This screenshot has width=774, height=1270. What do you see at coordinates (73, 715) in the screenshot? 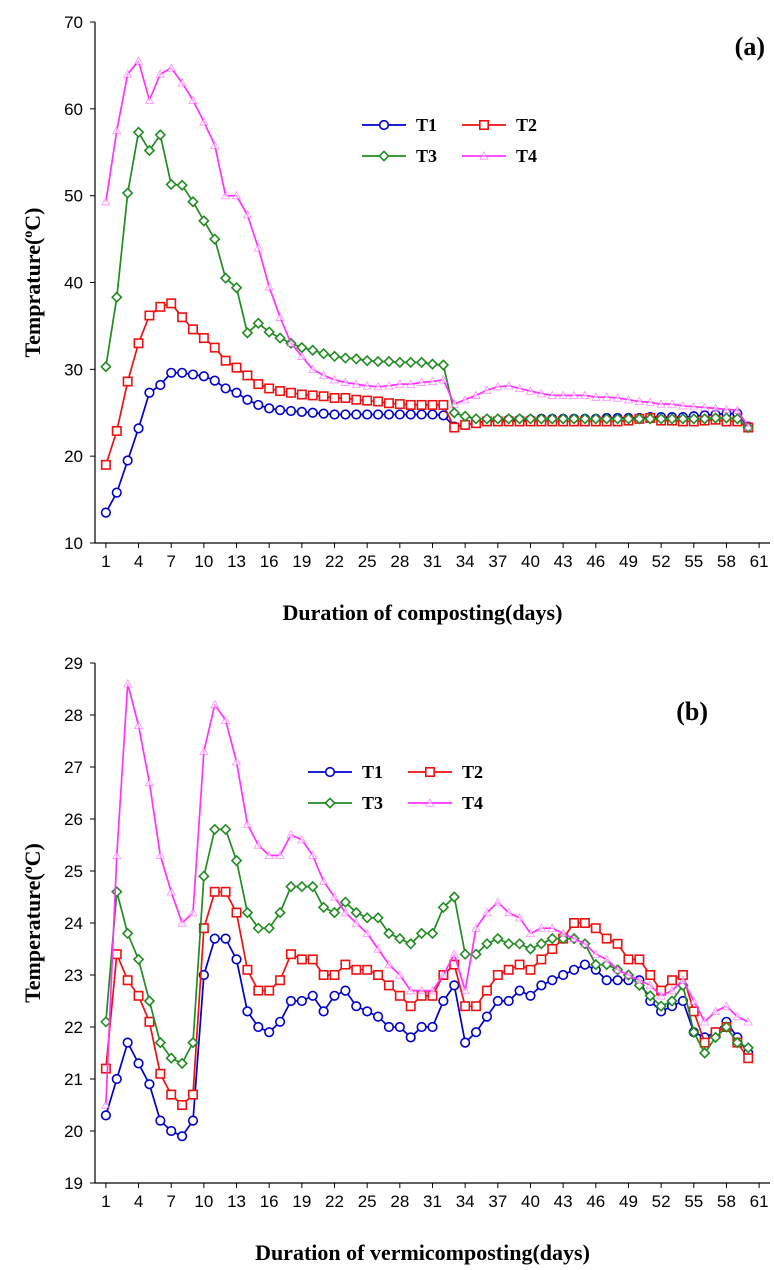
I see `y-tick-label: 28` at bounding box center [73, 715].